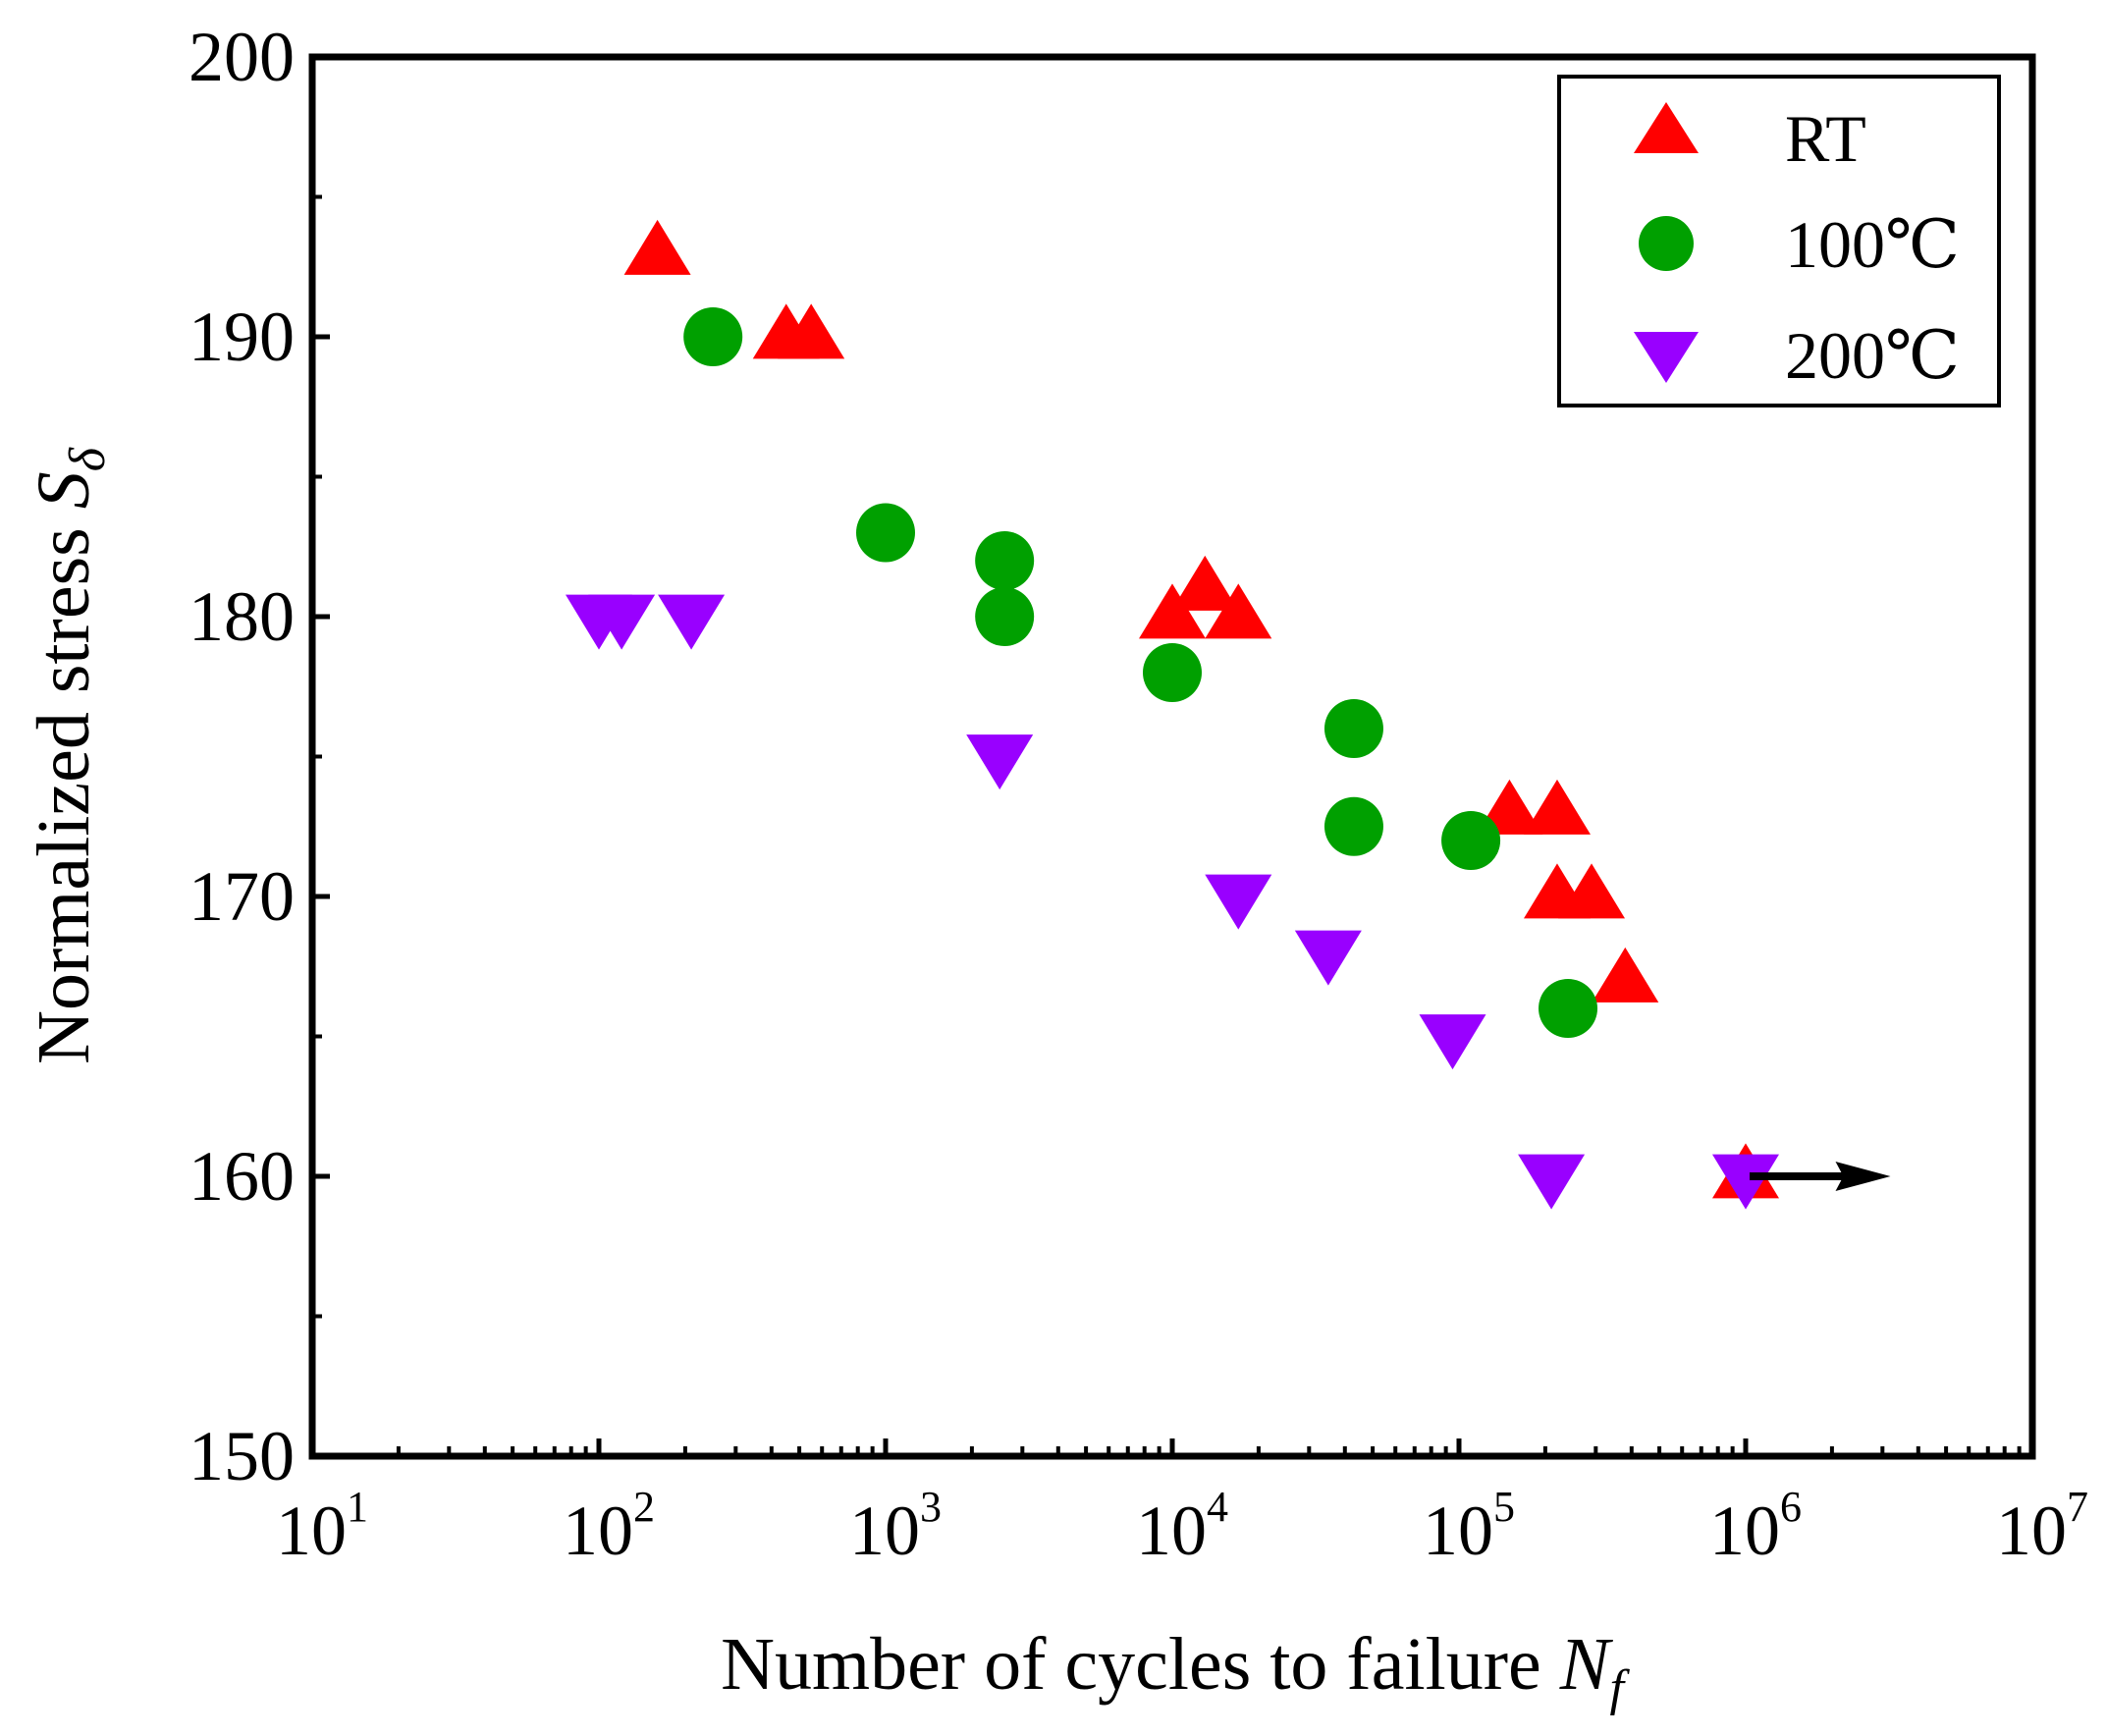 Image resolution: width=2106 pixels, height=1736 pixels. Describe the element at coordinates (1238, 902) in the screenshot. I see `marker-series2-point4` at that location.